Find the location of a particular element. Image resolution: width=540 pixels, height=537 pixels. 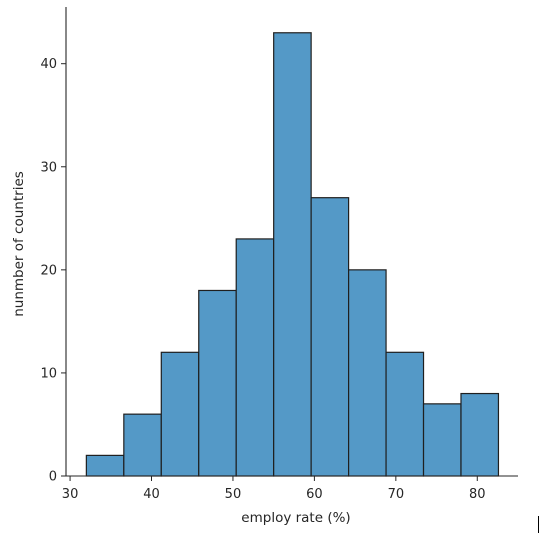

x-axis-ticks: 30 40 50 60 70 80 is located at coordinates (274, 489).